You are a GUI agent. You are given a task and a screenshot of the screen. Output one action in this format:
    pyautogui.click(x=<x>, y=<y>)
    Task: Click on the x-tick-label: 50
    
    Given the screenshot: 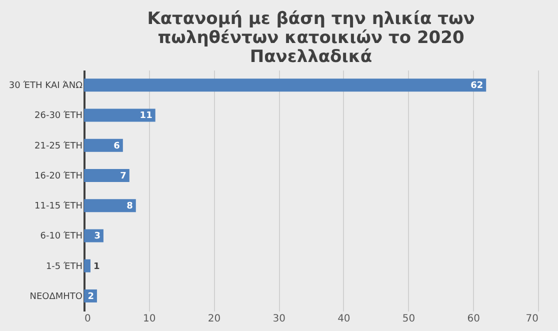 What is the action you would take?
    pyautogui.click(x=409, y=319)
    